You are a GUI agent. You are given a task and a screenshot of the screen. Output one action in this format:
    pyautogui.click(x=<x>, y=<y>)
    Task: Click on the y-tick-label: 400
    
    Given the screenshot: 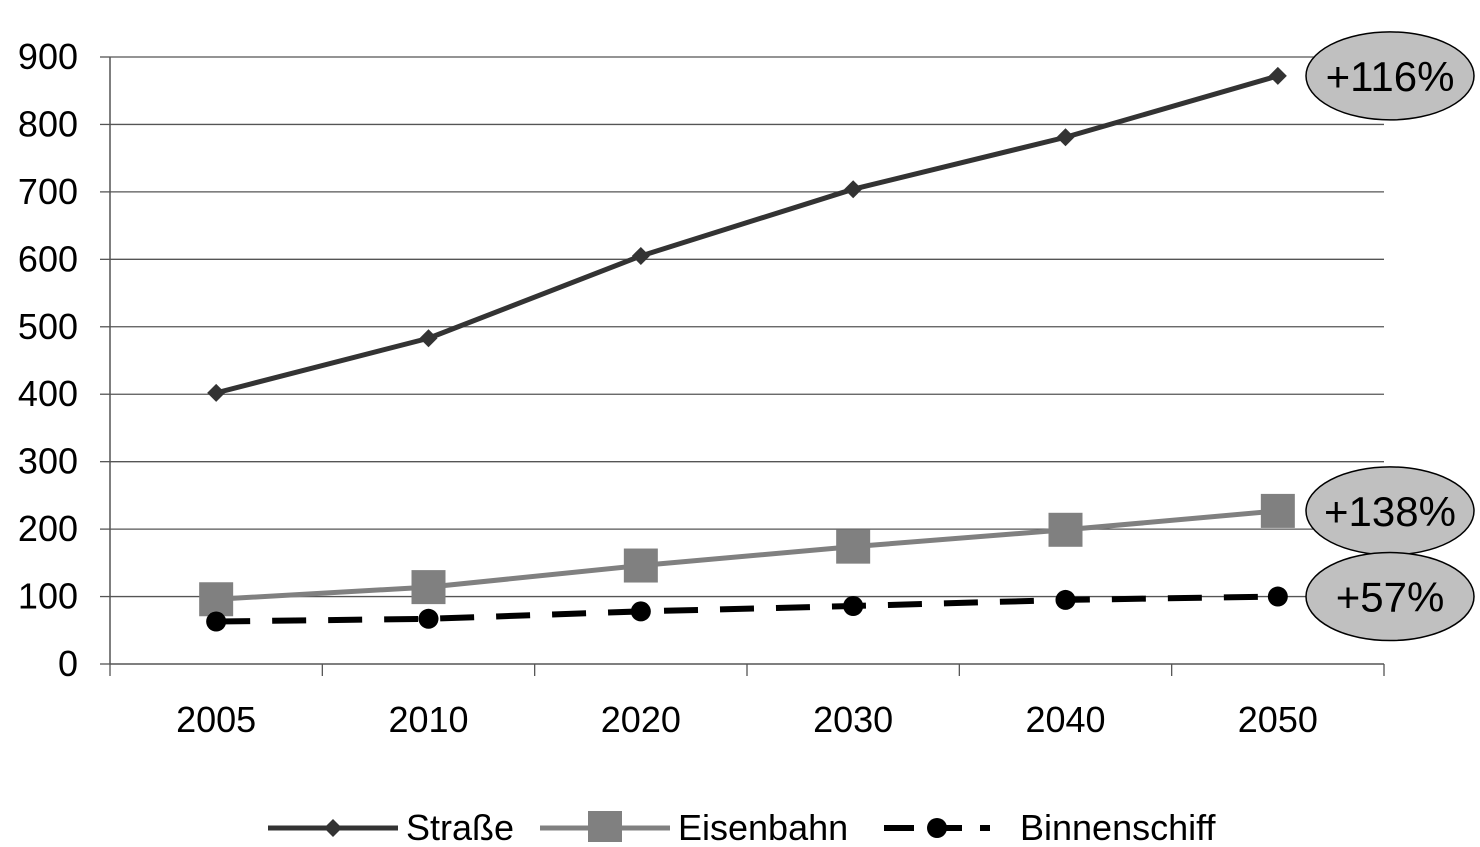 What is the action you would take?
    pyautogui.click(x=48, y=393)
    